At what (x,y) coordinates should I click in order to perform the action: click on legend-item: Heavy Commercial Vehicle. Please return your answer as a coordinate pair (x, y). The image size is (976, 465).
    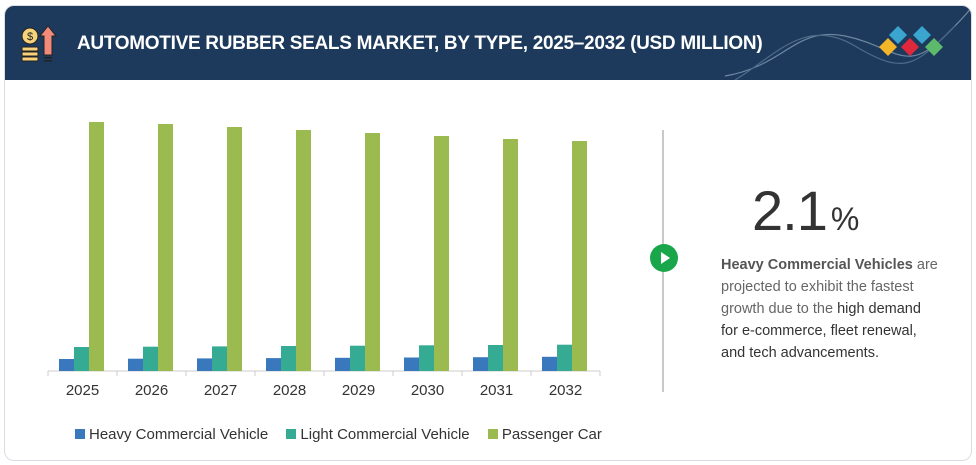
    Looking at the image, I should click on (171, 434).